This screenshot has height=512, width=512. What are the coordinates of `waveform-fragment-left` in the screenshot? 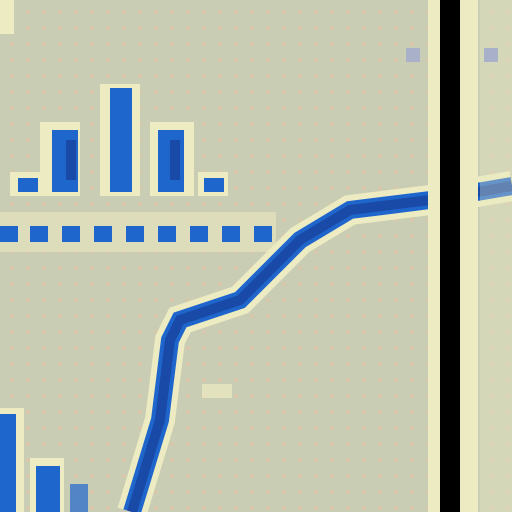 It's located at (44, 460).